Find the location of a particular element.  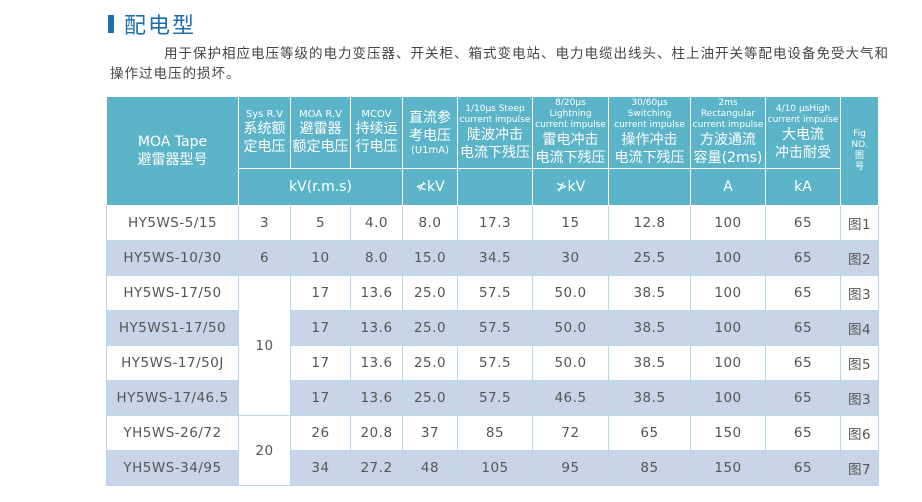

cell-sys-voltage: 20 is located at coordinates (264, 450).